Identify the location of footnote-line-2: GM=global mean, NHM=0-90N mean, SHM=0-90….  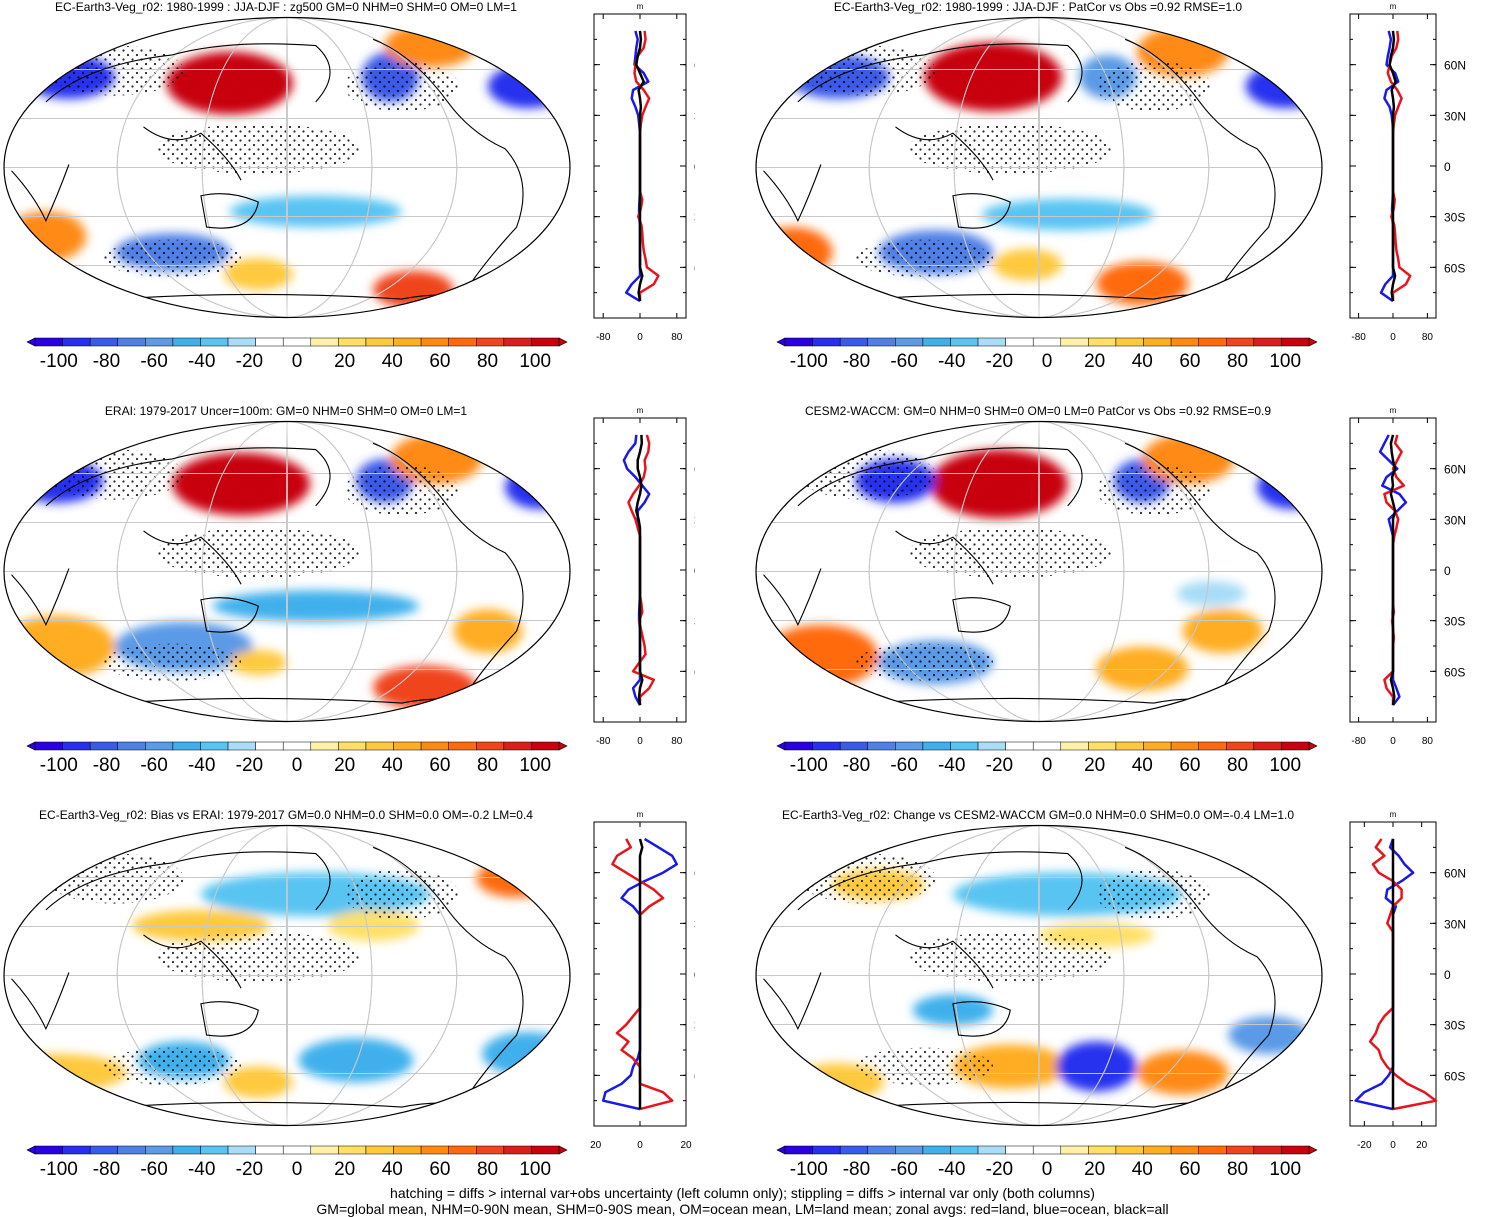
(742, 1209).